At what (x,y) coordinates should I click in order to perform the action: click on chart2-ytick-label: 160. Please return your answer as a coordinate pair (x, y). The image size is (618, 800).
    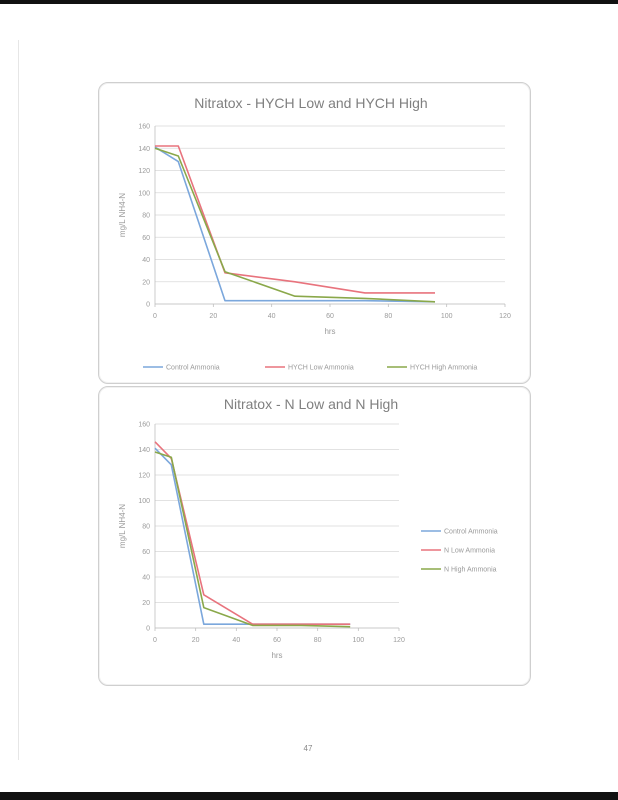
    Looking at the image, I should click on (144, 425).